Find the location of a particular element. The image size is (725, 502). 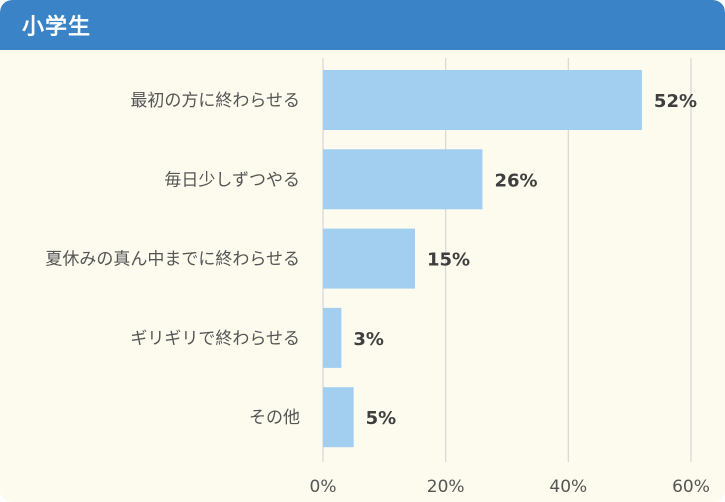

category-label: 夏休みの真ん中までに終わらせる is located at coordinates (172, 260).